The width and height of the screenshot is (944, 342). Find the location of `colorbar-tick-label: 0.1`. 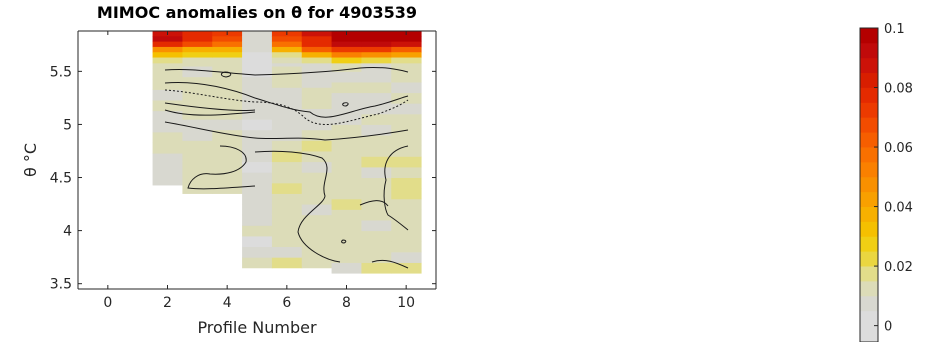

colorbar-tick-label: 0.1 is located at coordinates (894, 29).